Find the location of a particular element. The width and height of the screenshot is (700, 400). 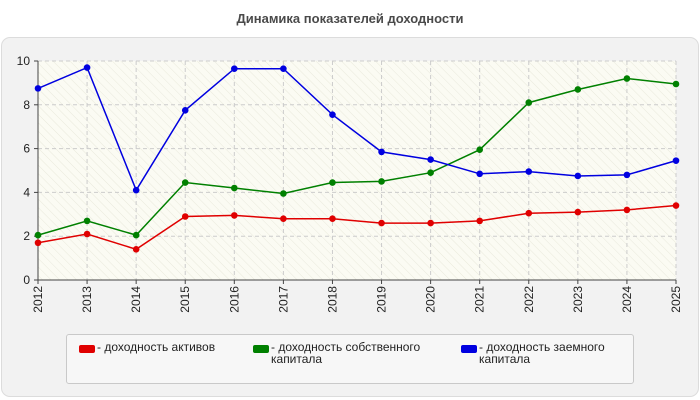

x-tick-label: 2018 is located at coordinates (332, 299).